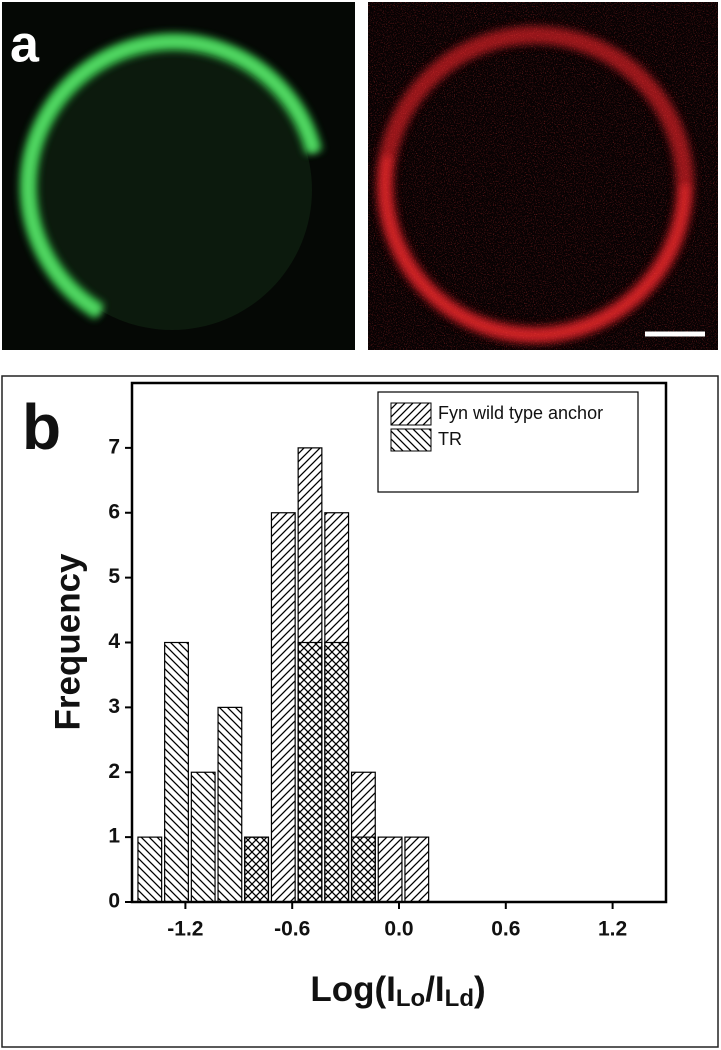  What do you see at coordinates (67, 642) in the screenshot?
I see `y-axis-label: Frequency` at bounding box center [67, 642].